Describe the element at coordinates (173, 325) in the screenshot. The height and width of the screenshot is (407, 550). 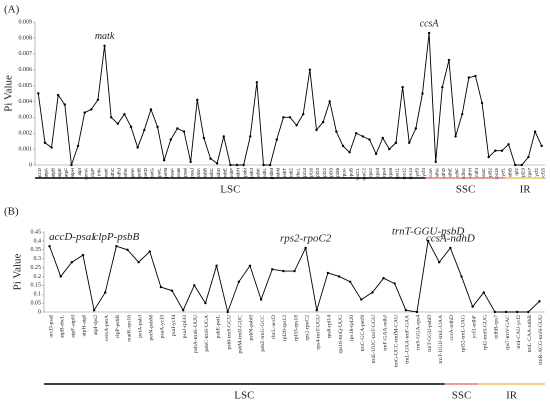
I see `x-tick-label: psaI-ycf4` at that location.